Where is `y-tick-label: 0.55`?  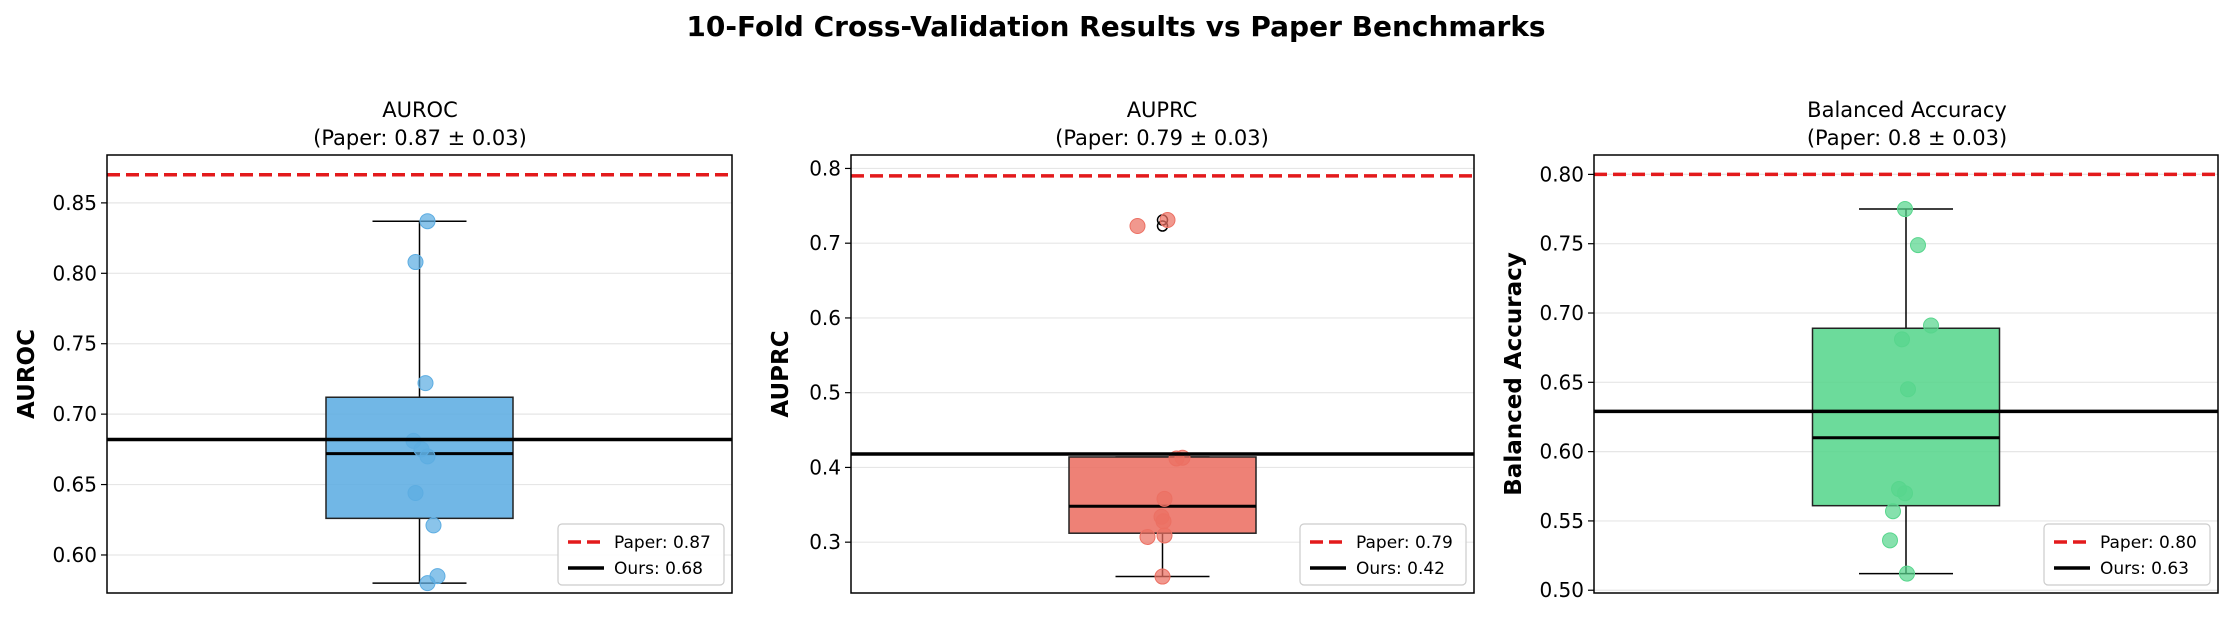
y-tick-label: 0.55 is located at coordinates (1561, 521).